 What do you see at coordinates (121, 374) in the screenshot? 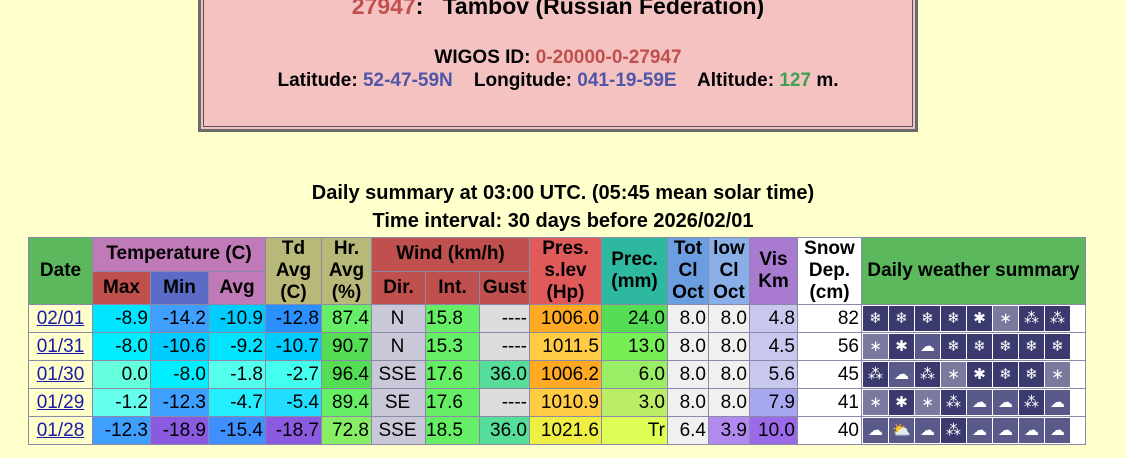
I see `max-cell: 0.0` at bounding box center [121, 374].